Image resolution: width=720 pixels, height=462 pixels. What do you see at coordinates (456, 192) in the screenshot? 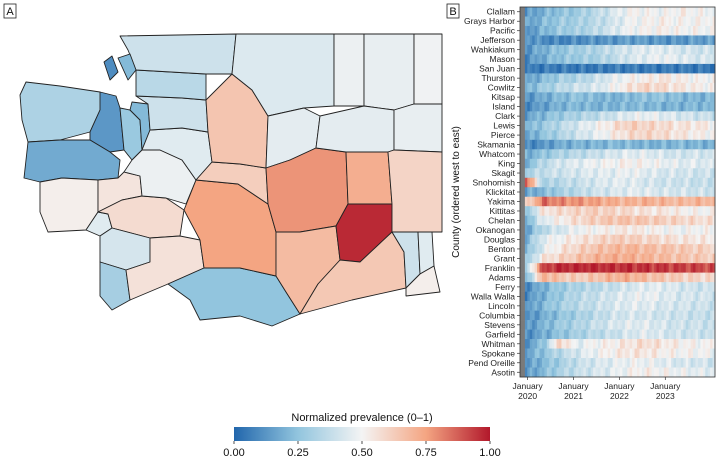
I see `heatmap-y-axis-title: County (ordered west to east)` at bounding box center [456, 192].